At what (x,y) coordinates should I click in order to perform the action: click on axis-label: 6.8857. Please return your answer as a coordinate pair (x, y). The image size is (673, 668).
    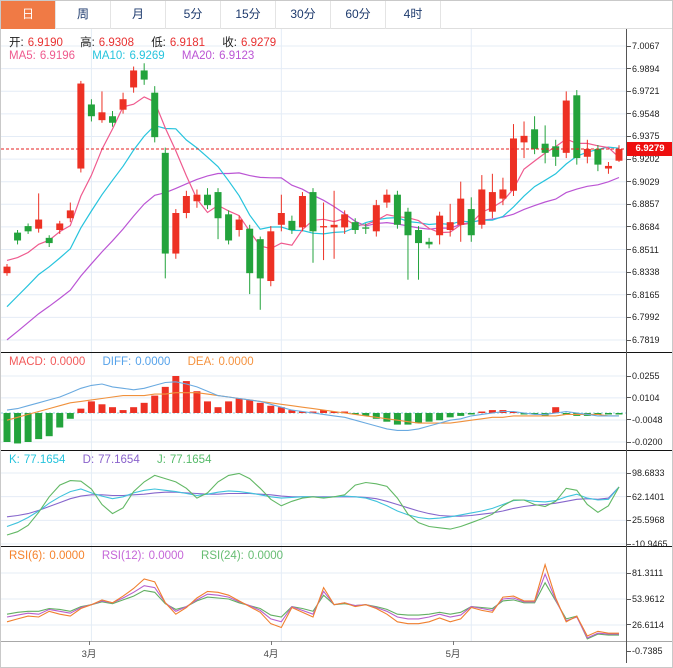
    Looking at the image, I should click on (646, 204).